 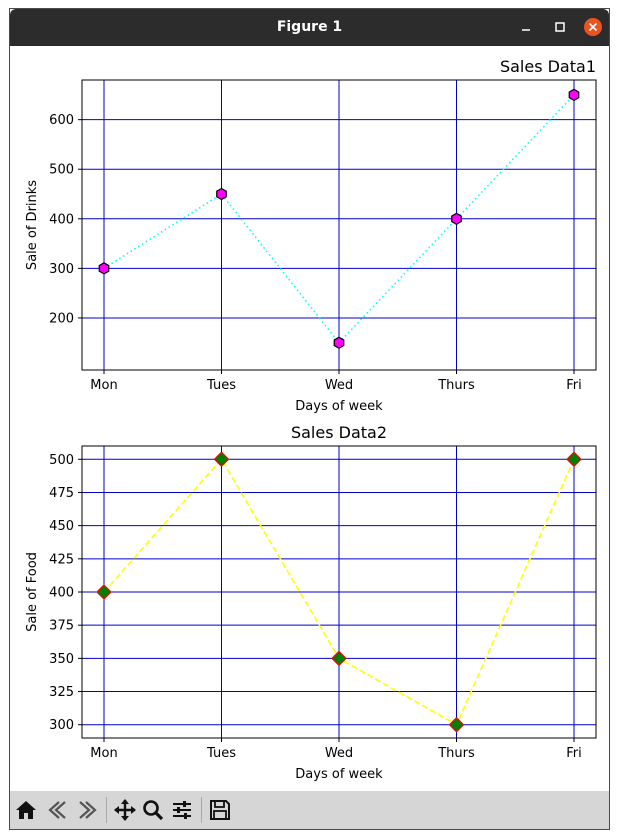 I want to click on pan-icon, so click(x=125, y=810).